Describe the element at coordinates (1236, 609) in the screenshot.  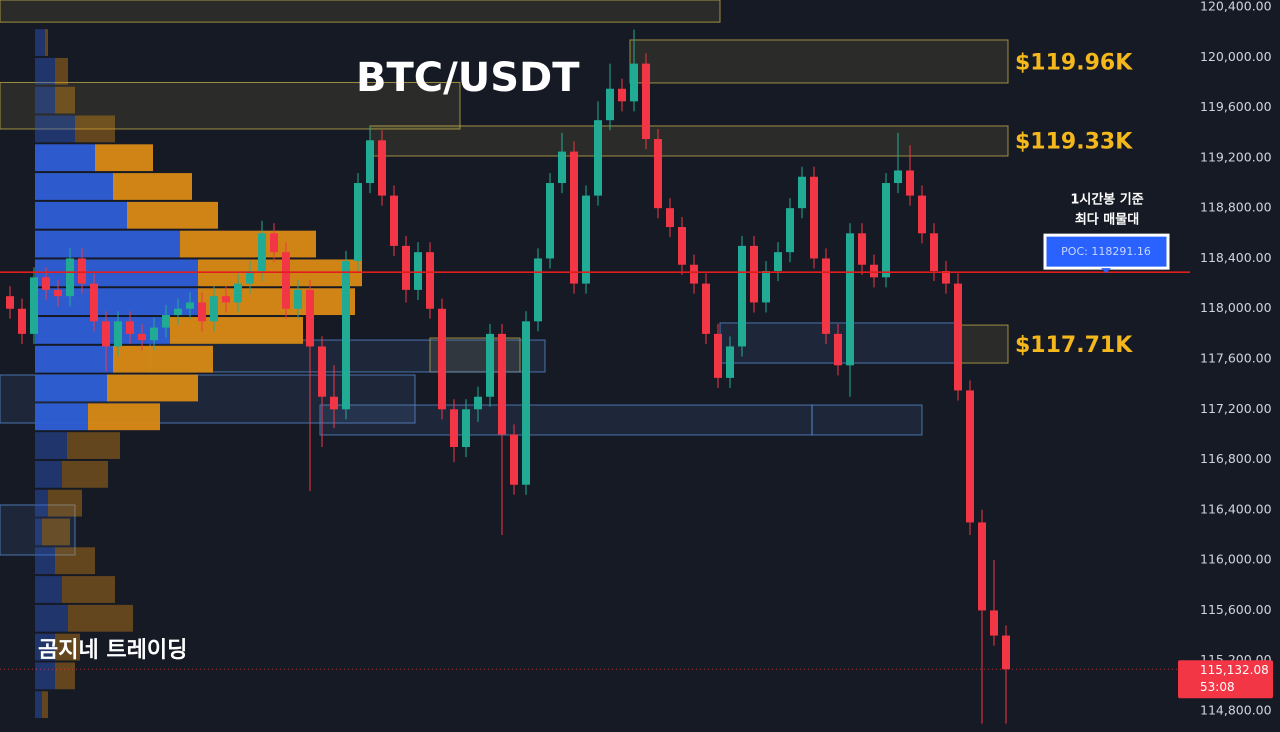
I see `y-tick-label: 115,600.00` at that location.